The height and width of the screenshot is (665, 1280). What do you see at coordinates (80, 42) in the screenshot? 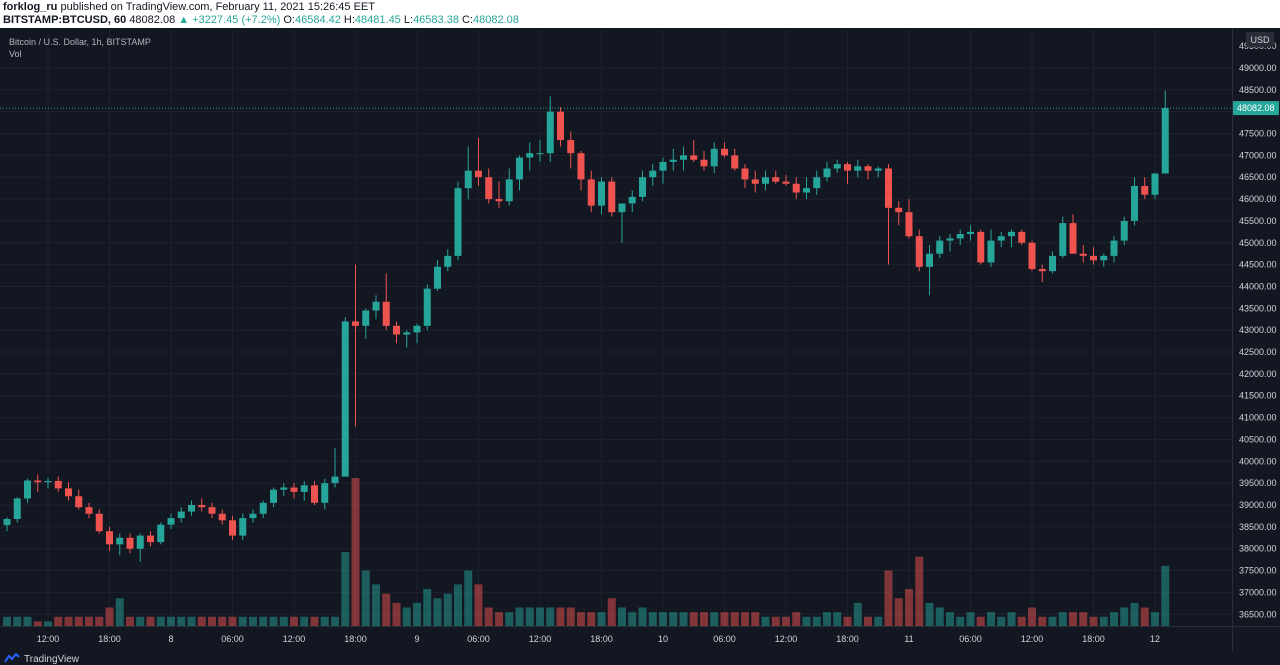
I see `series-title: Bitcoin / U.S. Dollar, 1h, BITSTAMP` at bounding box center [80, 42].